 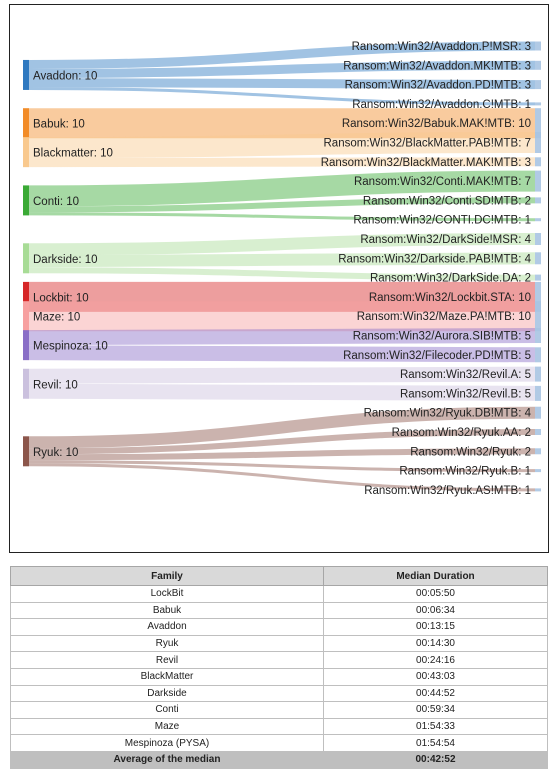 I want to click on target-label: Ransom:Win32/BlackMatter.PAB!MTB: 7, so click(x=428, y=144).